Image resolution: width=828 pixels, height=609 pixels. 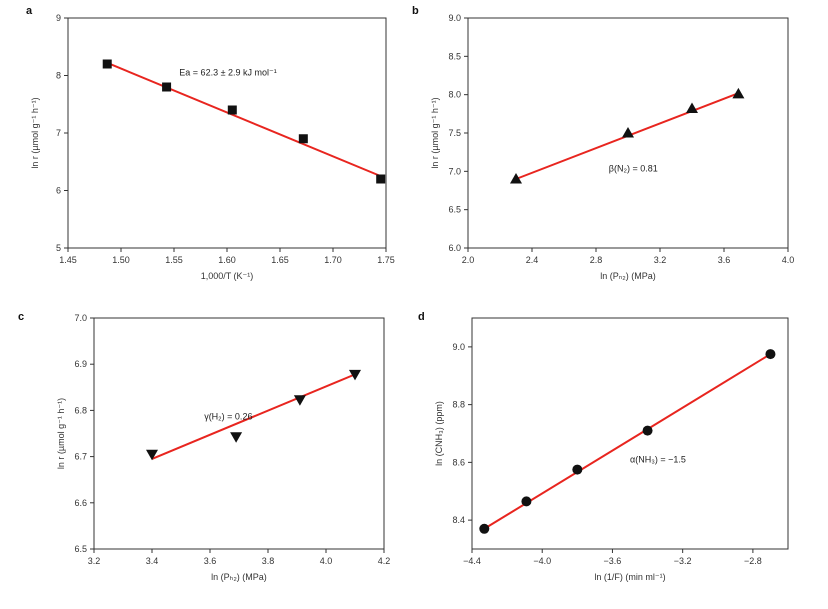 I want to click on x-tick-label: −3.6, so click(x=613, y=561).